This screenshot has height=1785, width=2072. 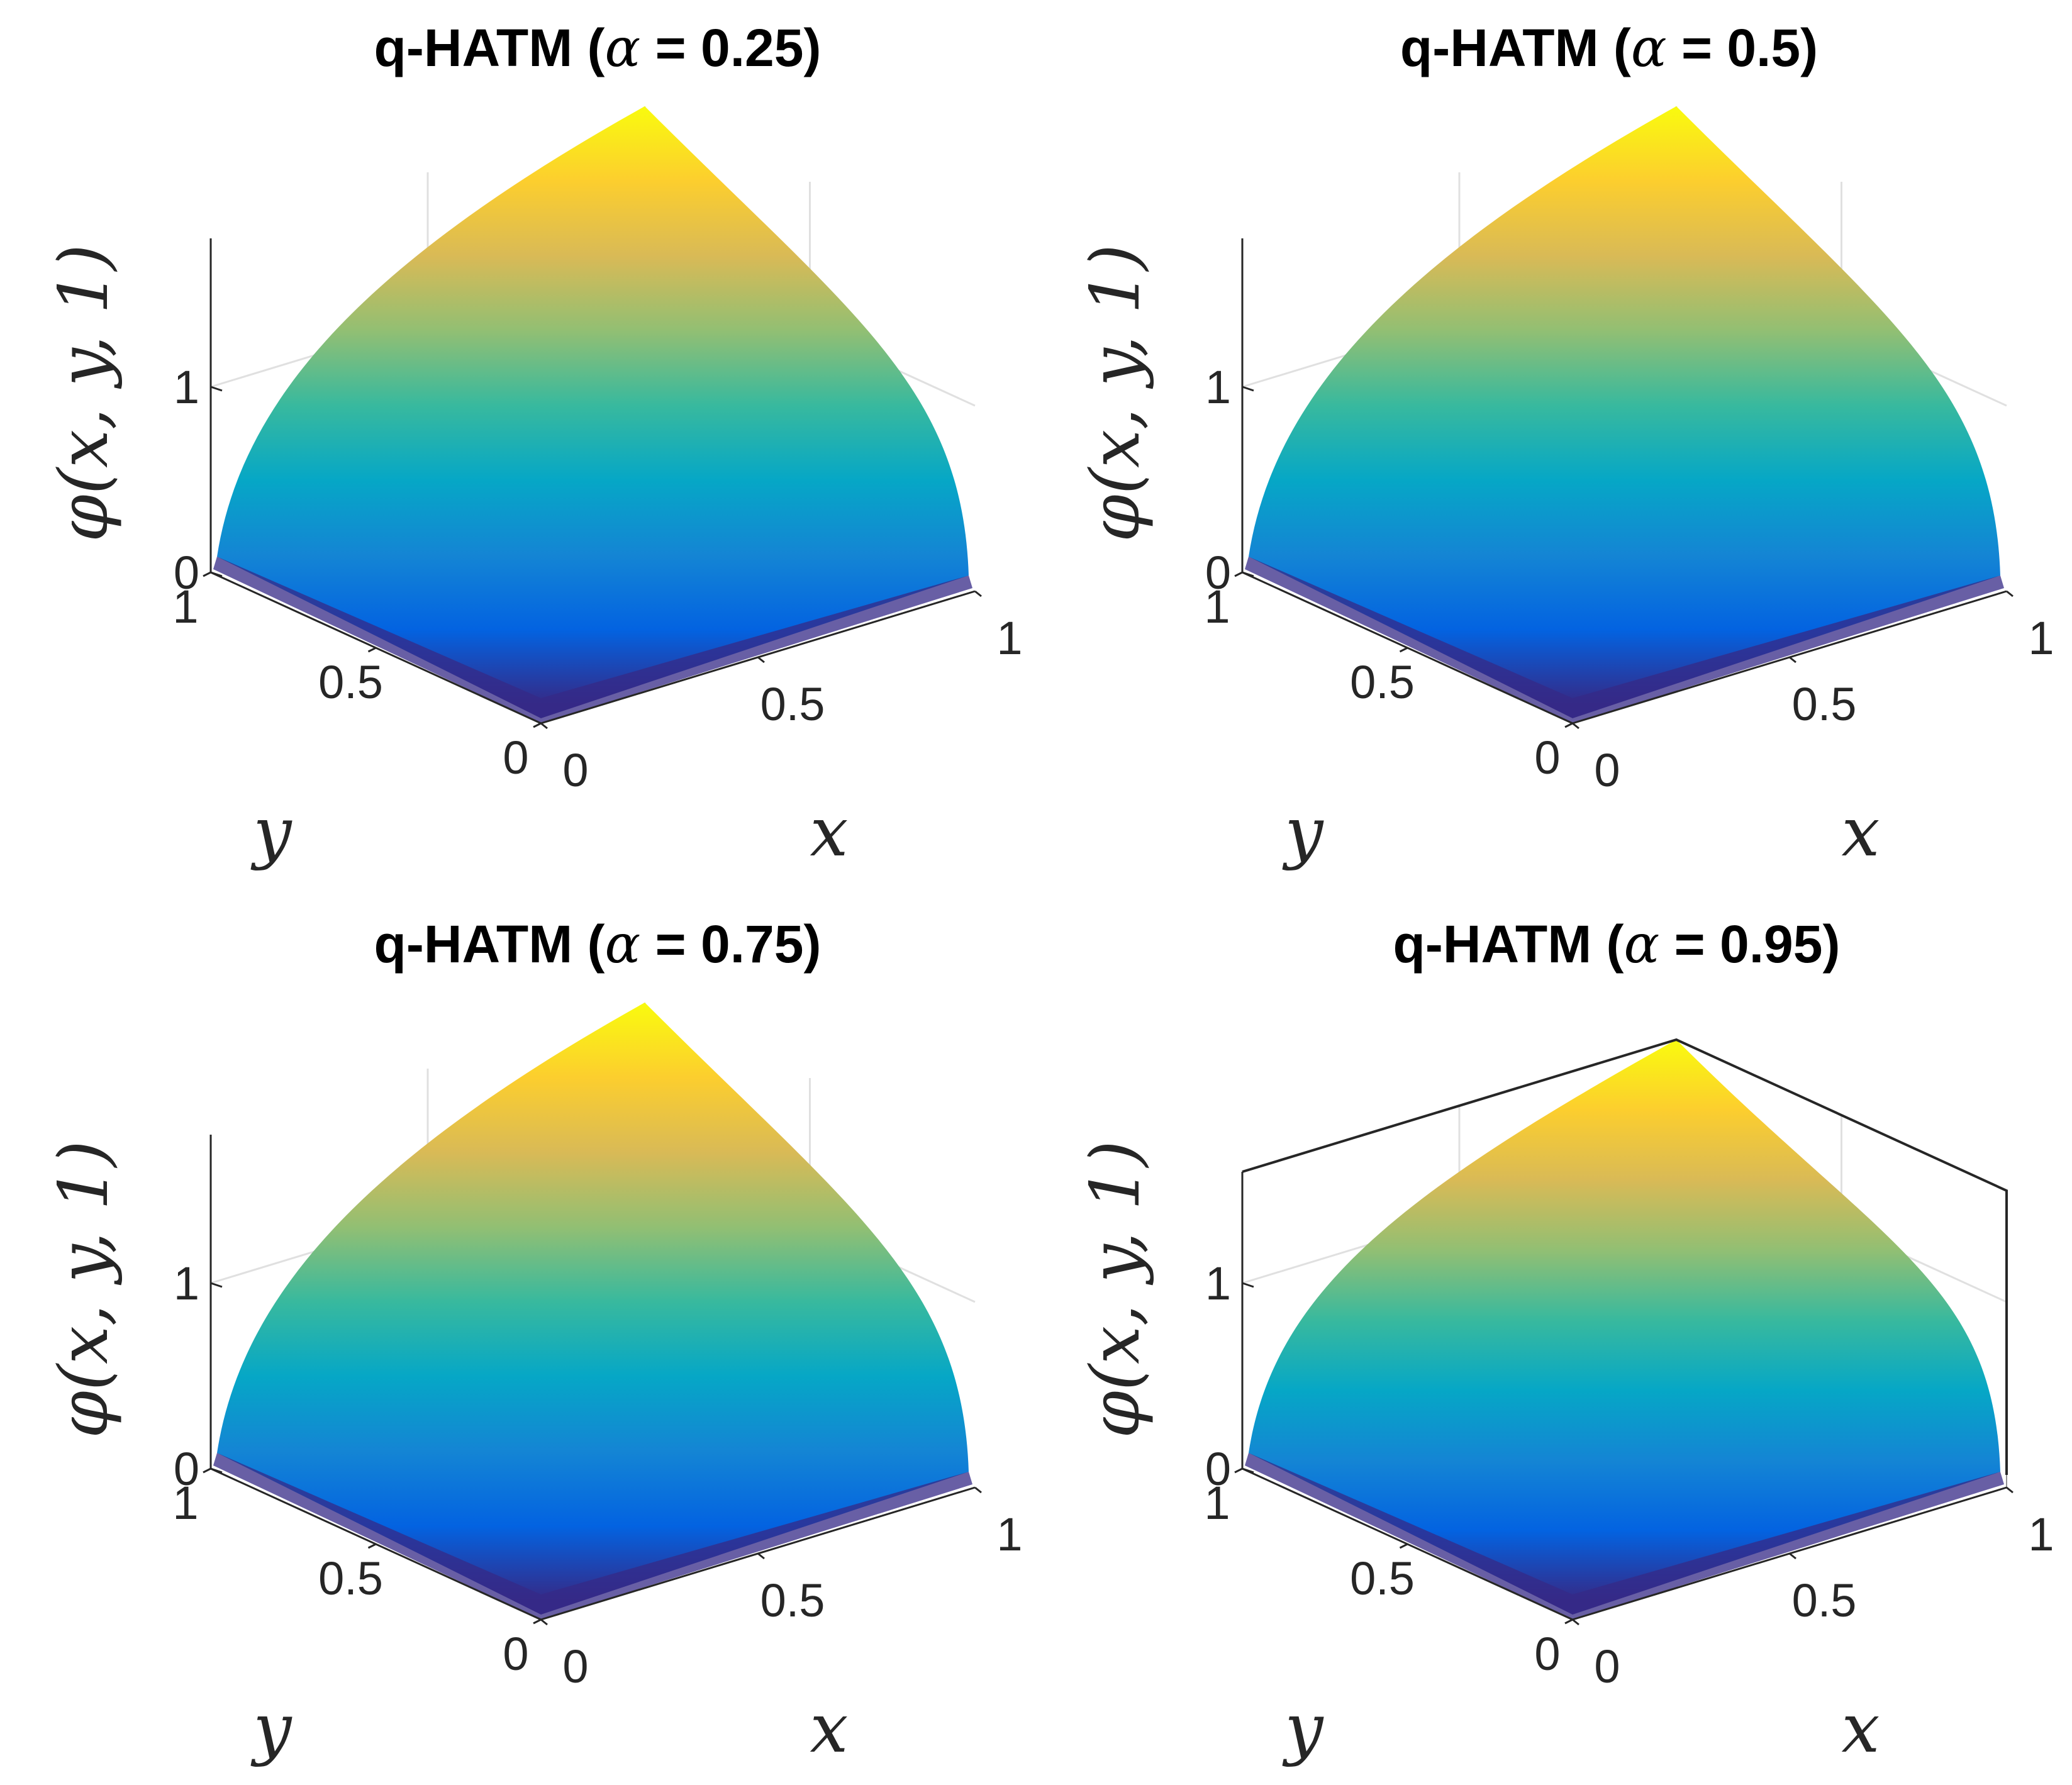 I want to click on panel-title: q-HATM (α = 0.5), so click(x=1609, y=48).